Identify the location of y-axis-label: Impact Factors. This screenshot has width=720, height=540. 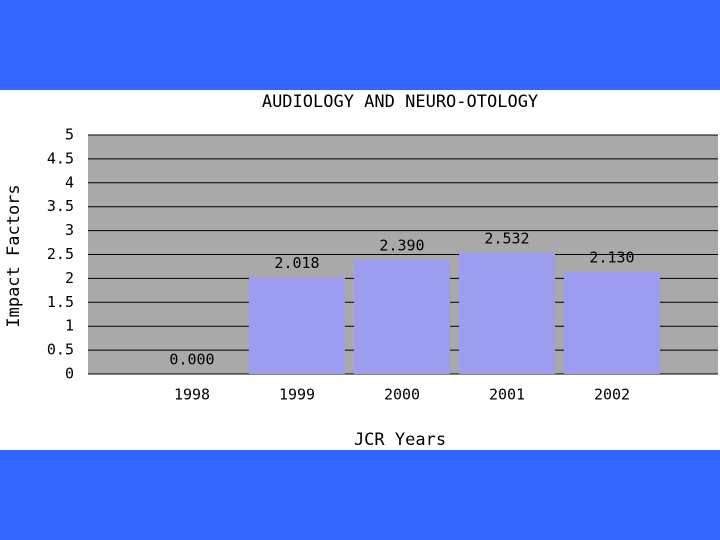
(14, 255).